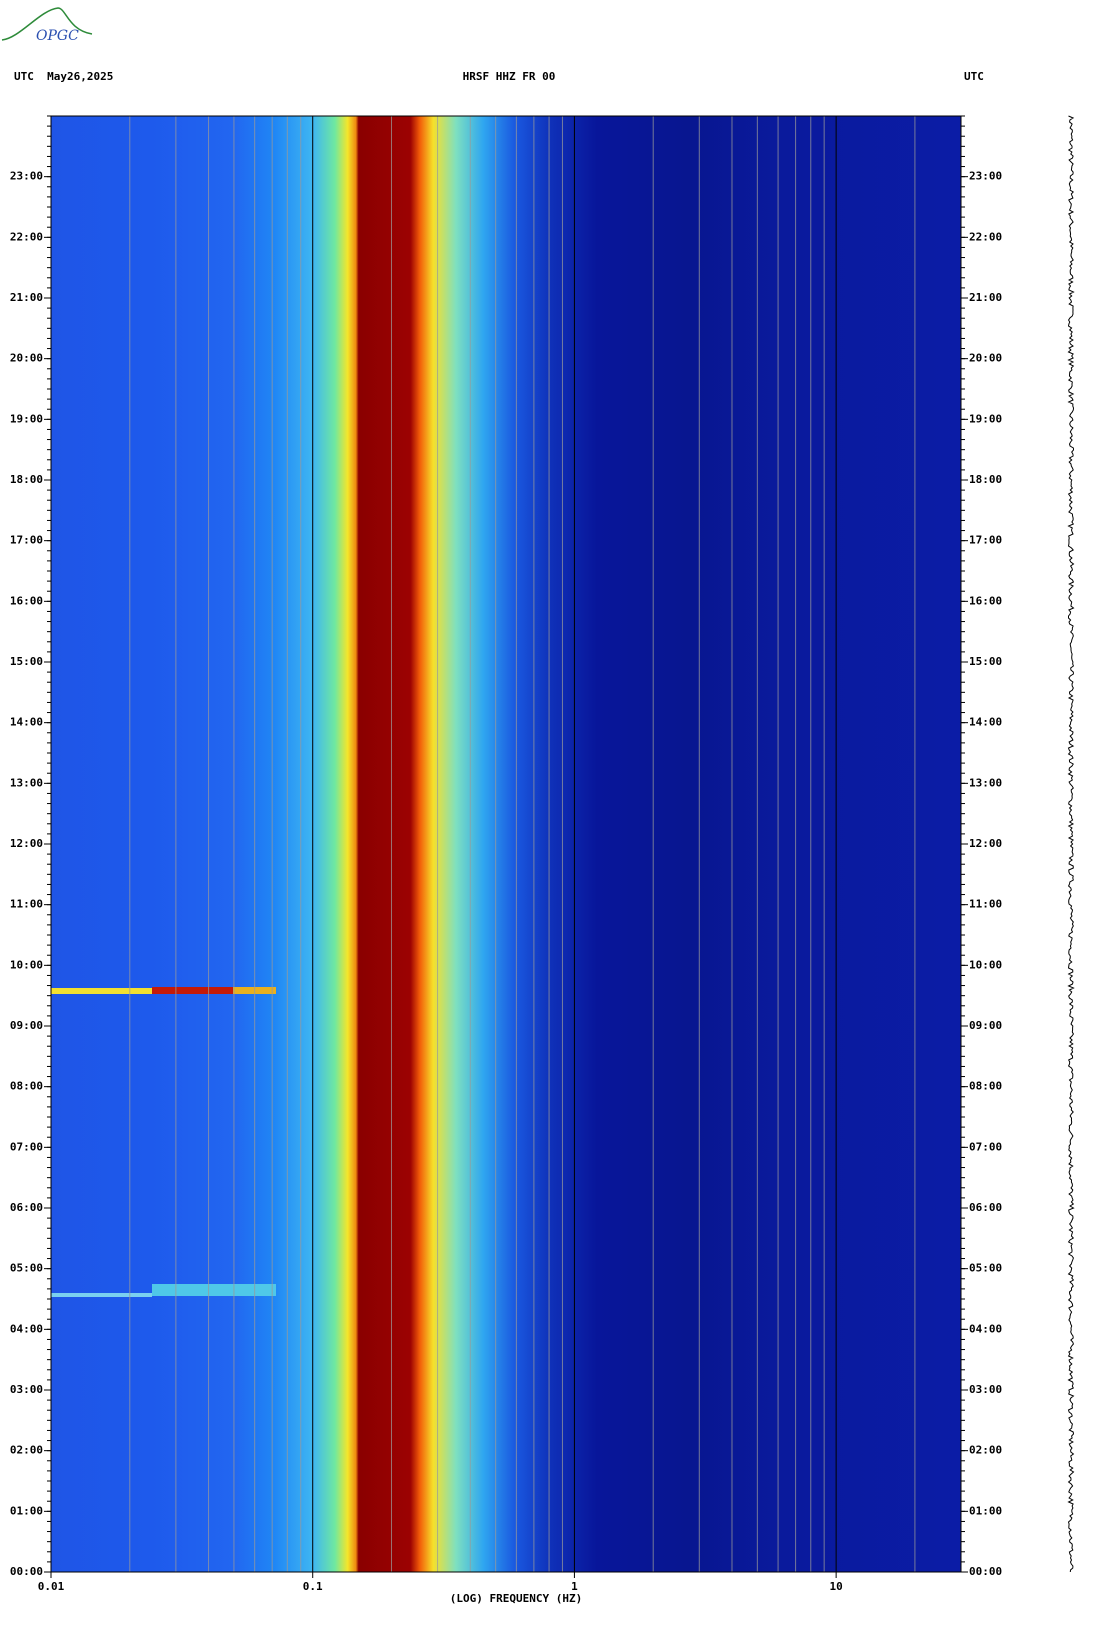 This screenshot has height=1634, width=1102. What do you see at coordinates (985, 600) in the screenshot?
I see `y-tick-label-right: 16:00` at bounding box center [985, 600].